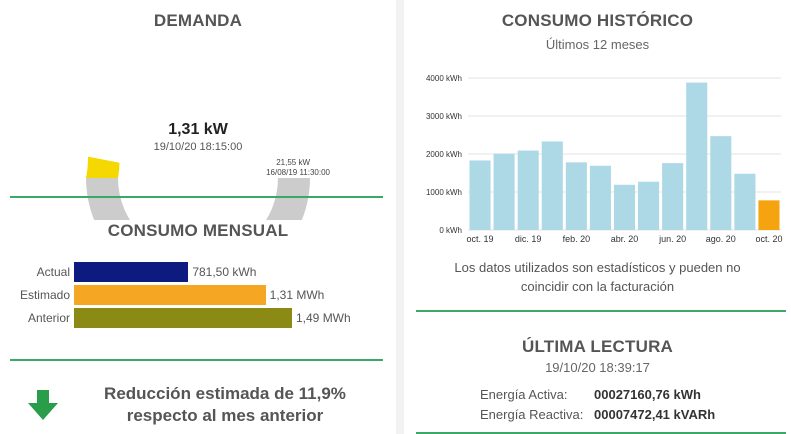  What do you see at coordinates (400, 217) in the screenshot?
I see `panel-divider` at bounding box center [400, 217].